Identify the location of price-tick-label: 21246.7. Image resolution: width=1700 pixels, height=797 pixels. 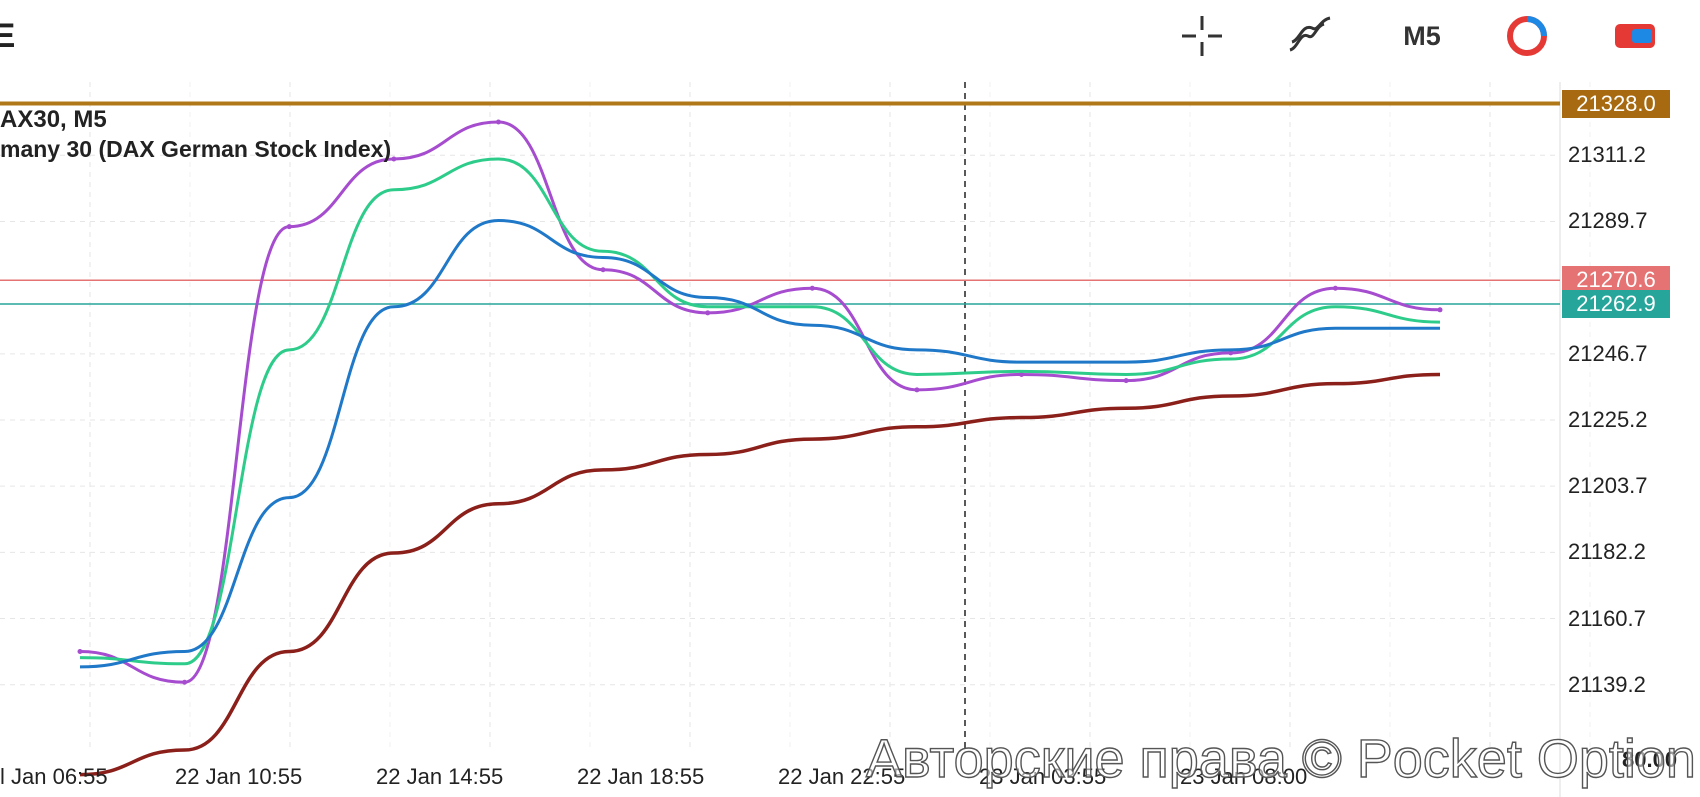
(1608, 353).